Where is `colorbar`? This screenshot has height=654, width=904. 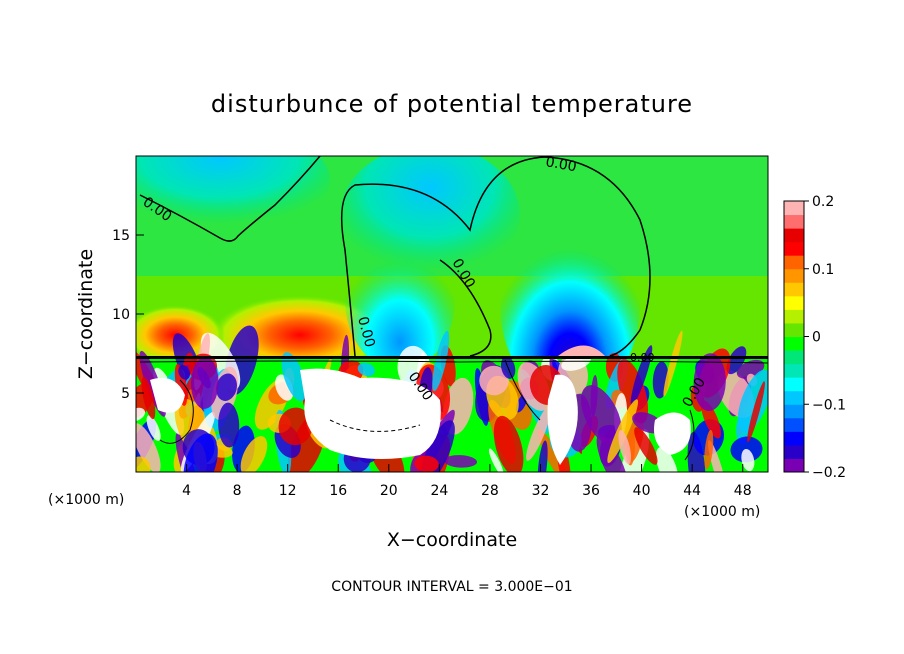 colorbar is located at coordinates (794, 337).